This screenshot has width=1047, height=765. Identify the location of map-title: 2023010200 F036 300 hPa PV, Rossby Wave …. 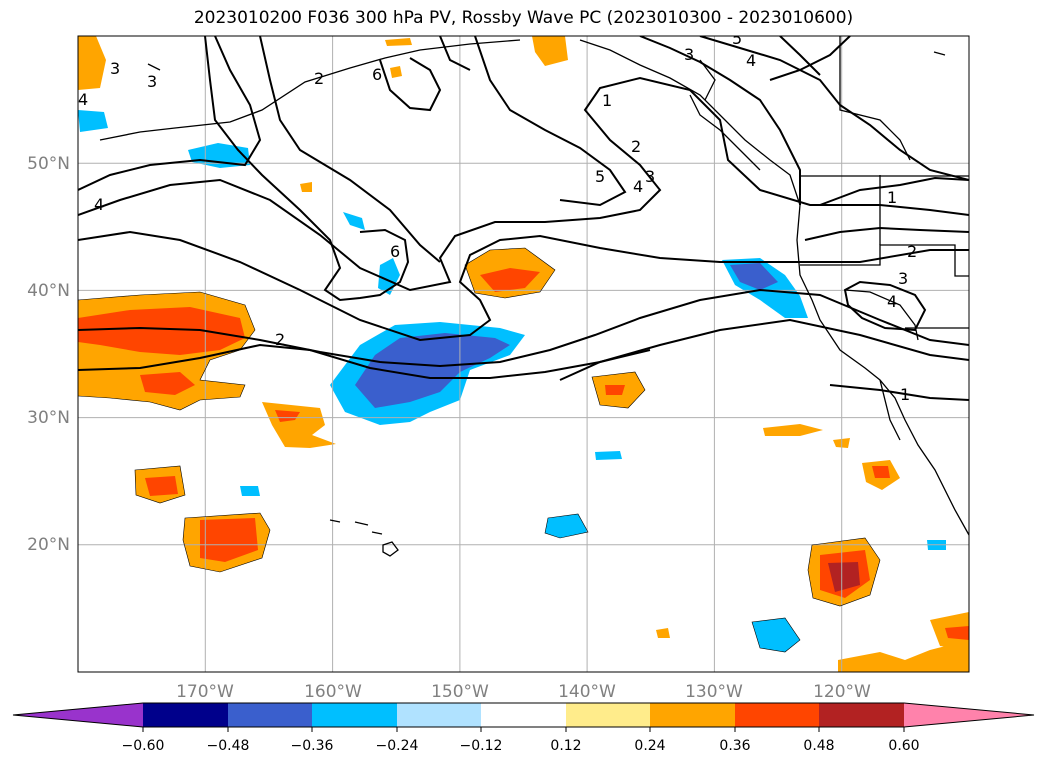
(523, 18).